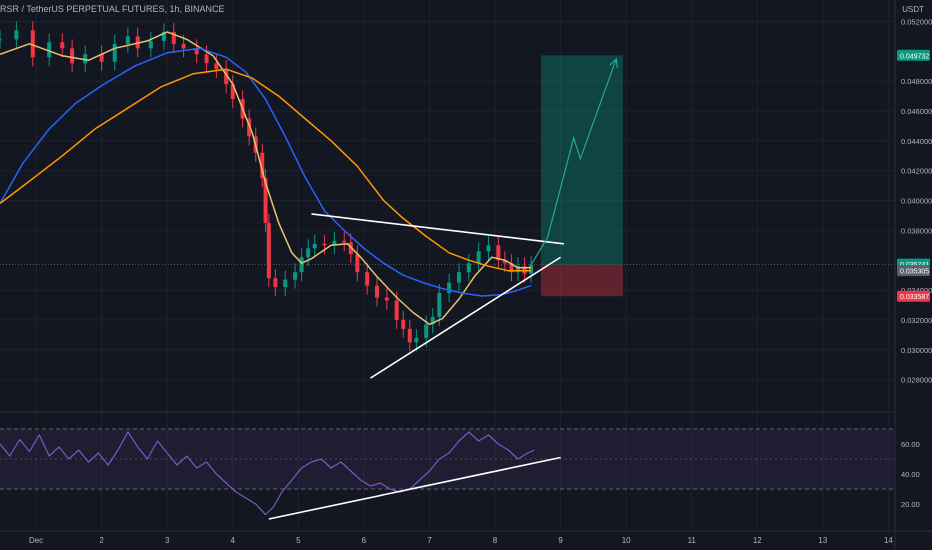  I want to click on time-tick-label-6: 7, so click(429, 540).